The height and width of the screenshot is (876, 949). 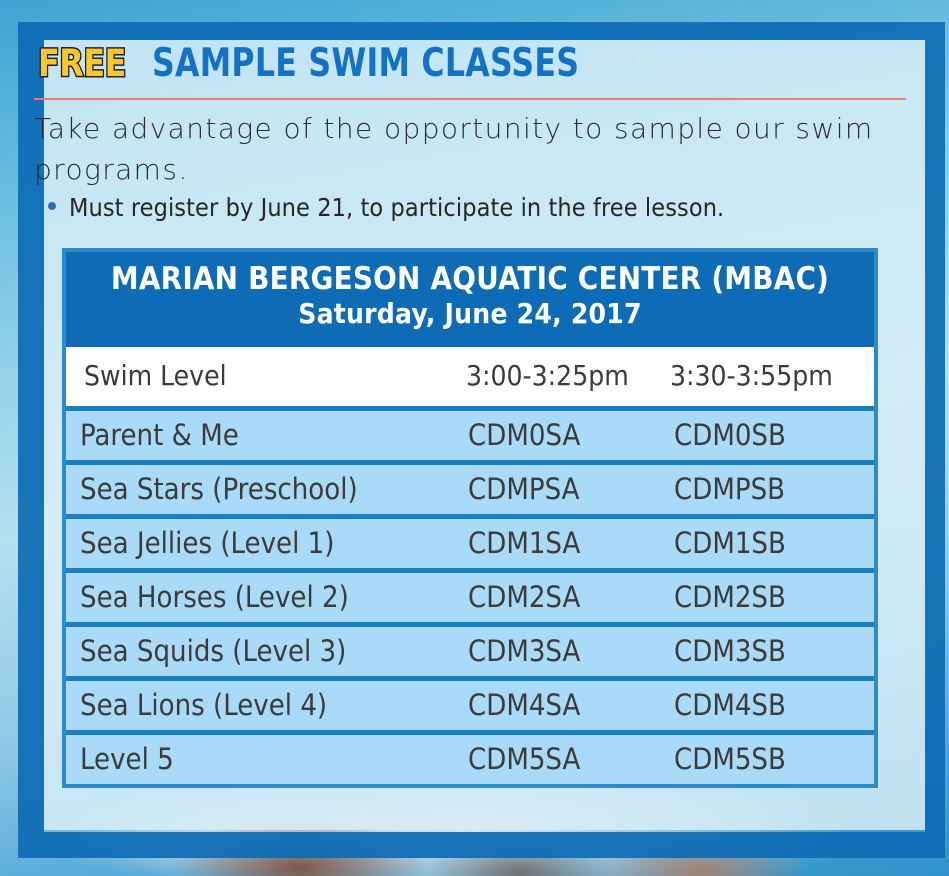 What do you see at coordinates (127, 758) in the screenshot?
I see `cell-level: Level 5` at bounding box center [127, 758].